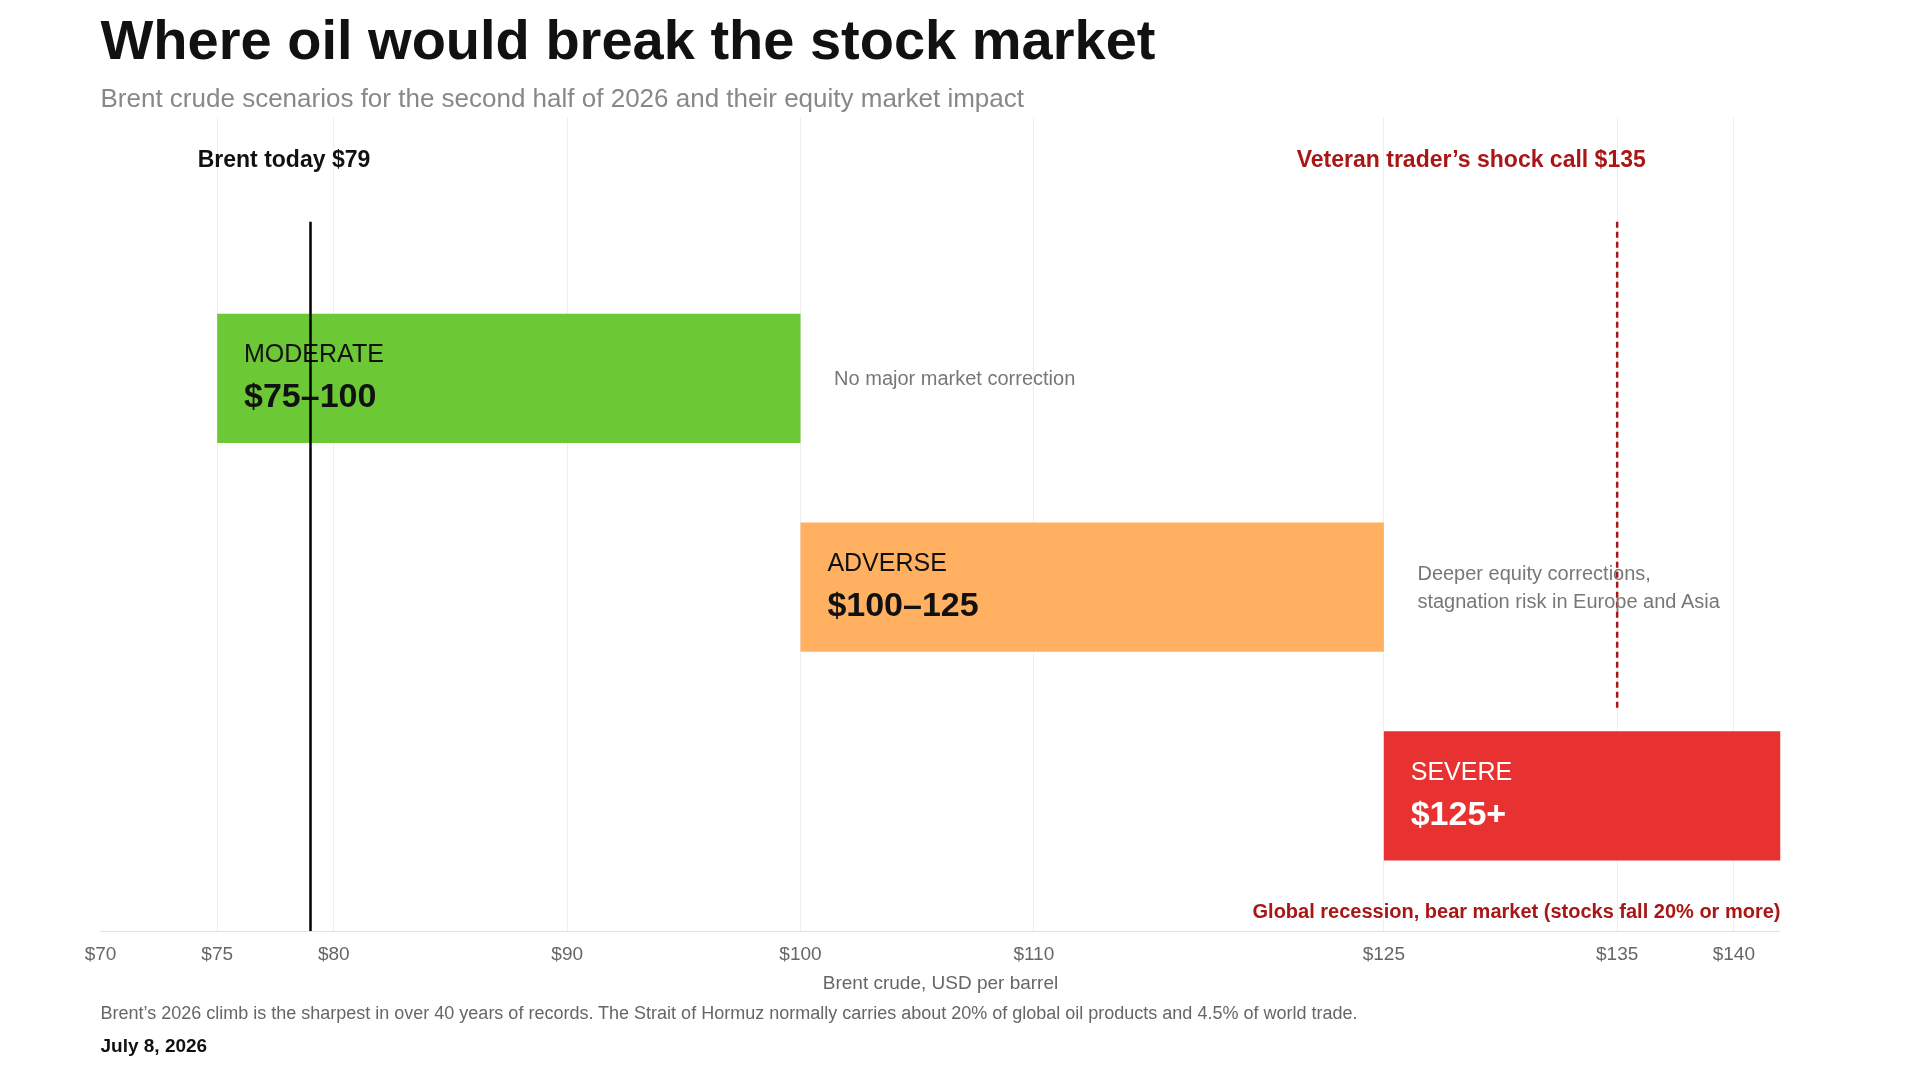 This screenshot has height=1080, width=1920. What do you see at coordinates (1471, 159) in the screenshot?
I see `ref-line-label: Veteran trader’s shock call $135` at bounding box center [1471, 159].